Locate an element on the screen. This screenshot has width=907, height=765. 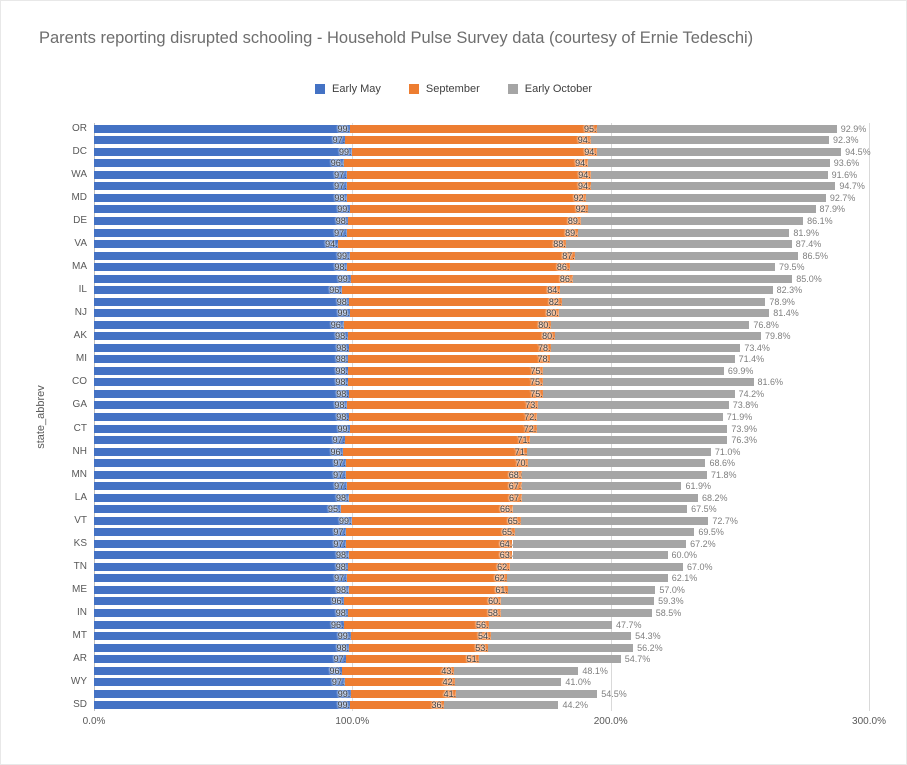
bar-row: 98.7%72.8%71.9% is located at coordinates (481, 417).